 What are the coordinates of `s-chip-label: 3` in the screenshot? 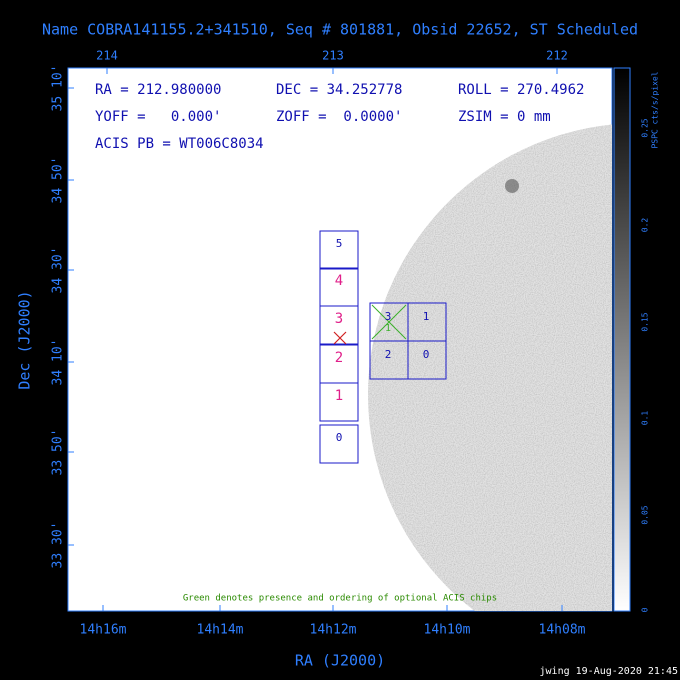 It's located at (339, 319).